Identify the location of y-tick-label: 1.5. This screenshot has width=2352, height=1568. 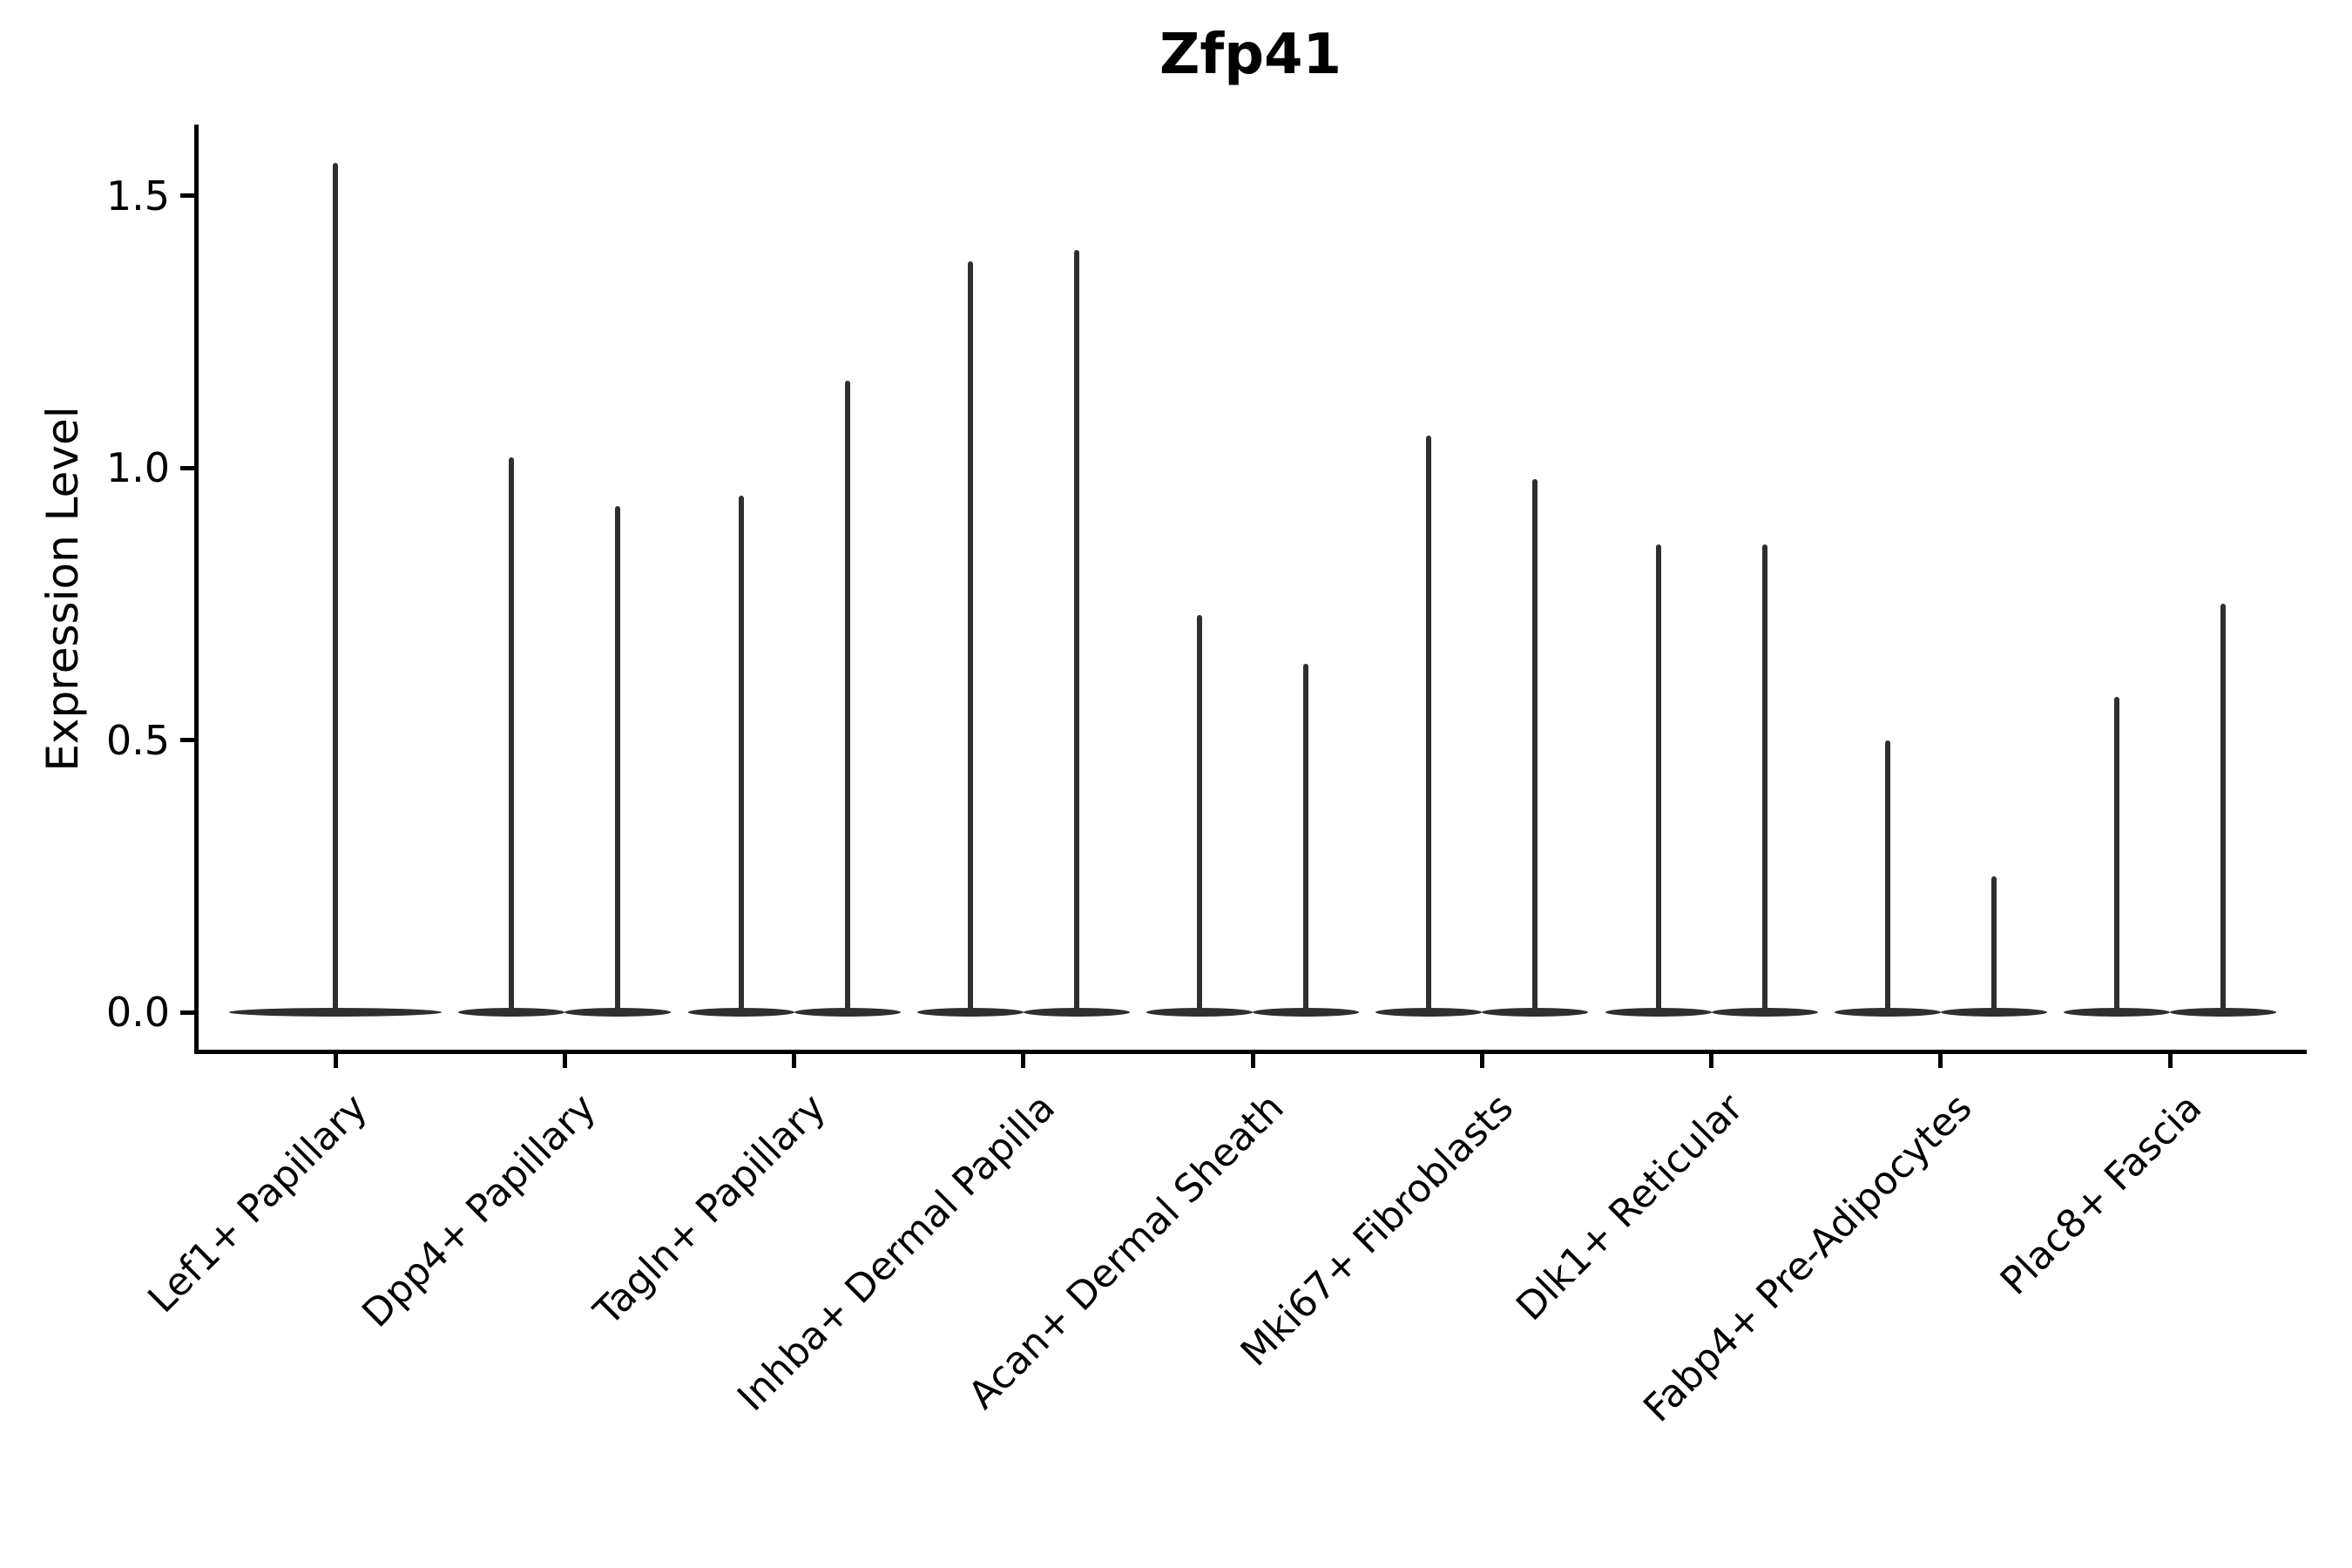
(137, 196).